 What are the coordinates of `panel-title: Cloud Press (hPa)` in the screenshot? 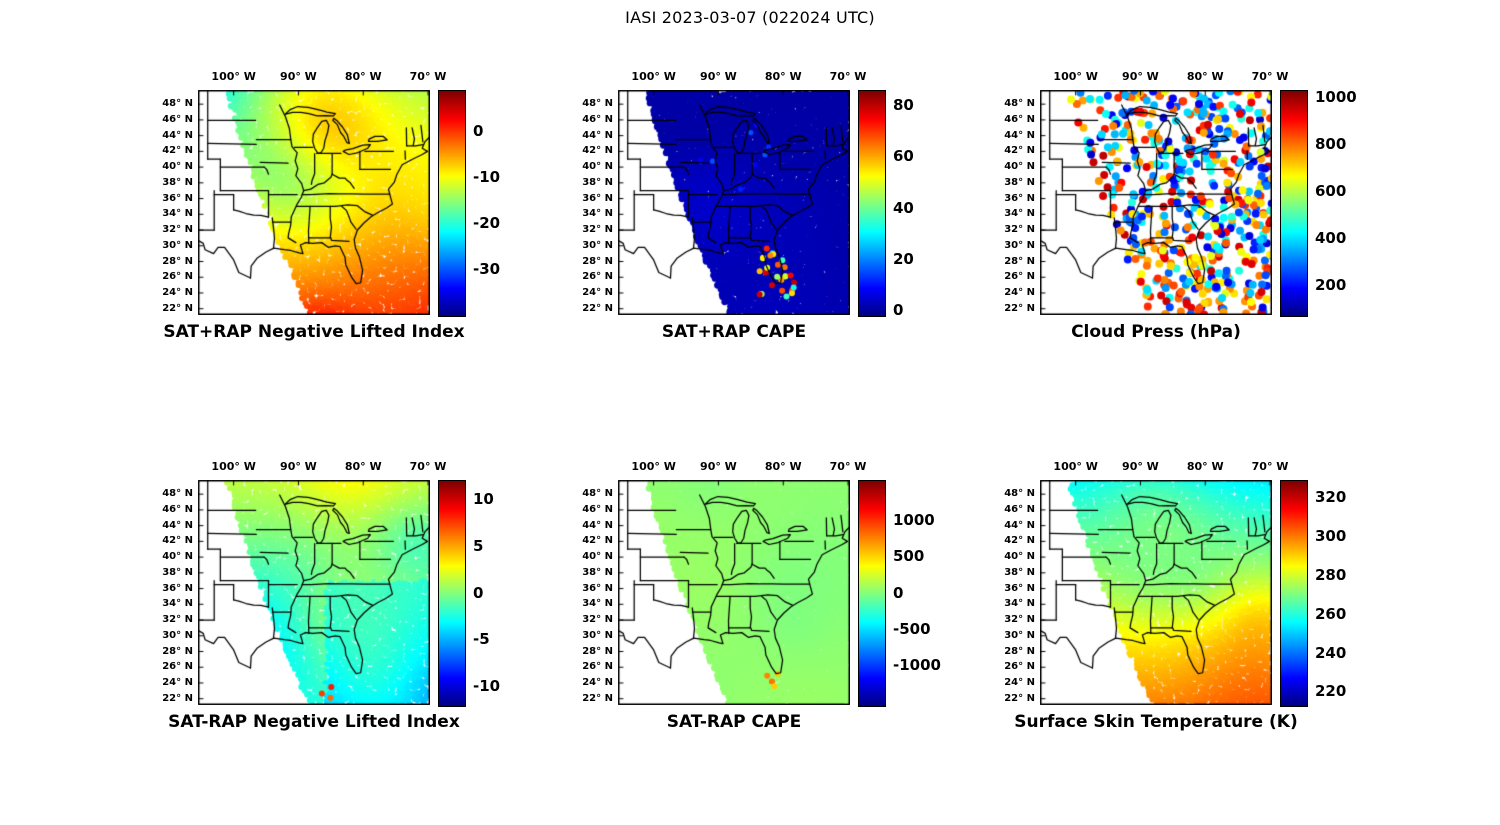 It's located at (1156, 332).